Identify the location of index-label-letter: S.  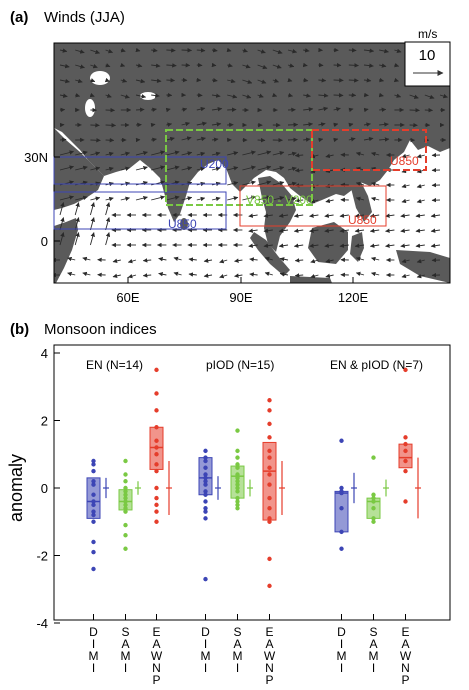
(237, 632).